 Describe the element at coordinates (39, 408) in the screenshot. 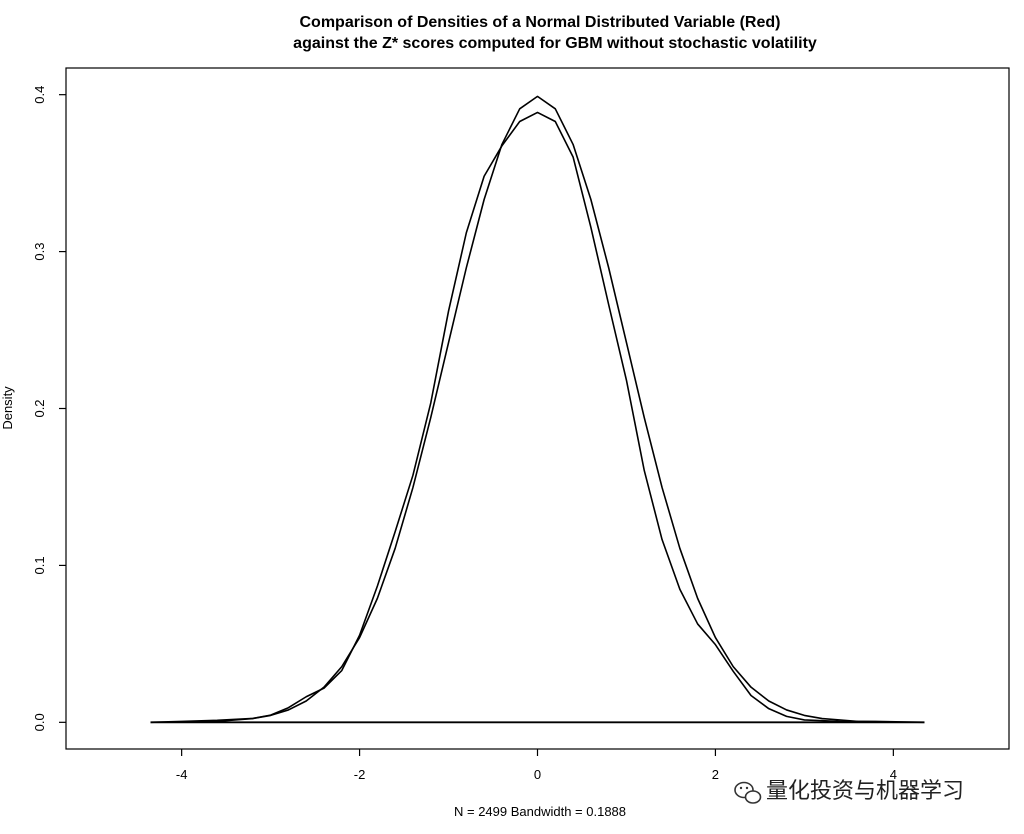

I see `y-tick-label: 0.2` at that location.